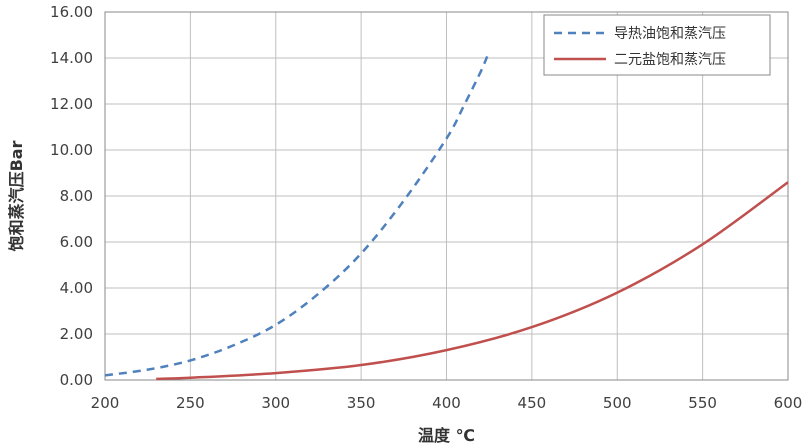 The image size is (805, 446). I want to click on y-tick-label: 4.00, so click(76, 288).